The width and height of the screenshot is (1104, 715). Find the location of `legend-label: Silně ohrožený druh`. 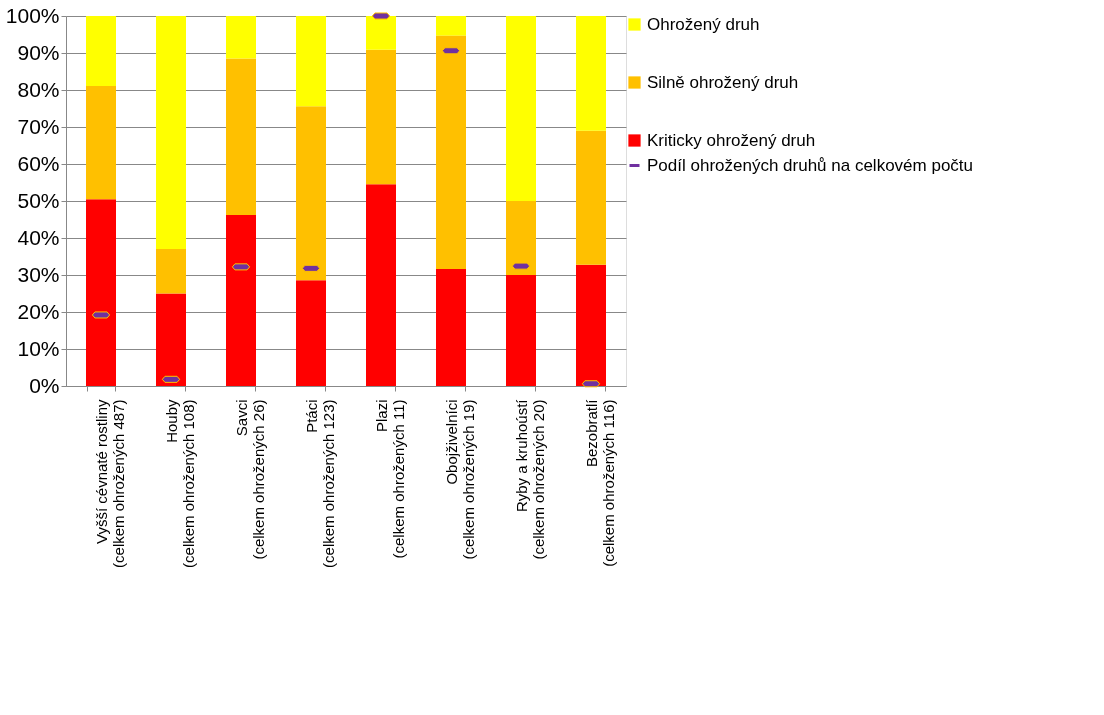

legend-label: Silně ohrožený druh is located at coordinates (723, 82).